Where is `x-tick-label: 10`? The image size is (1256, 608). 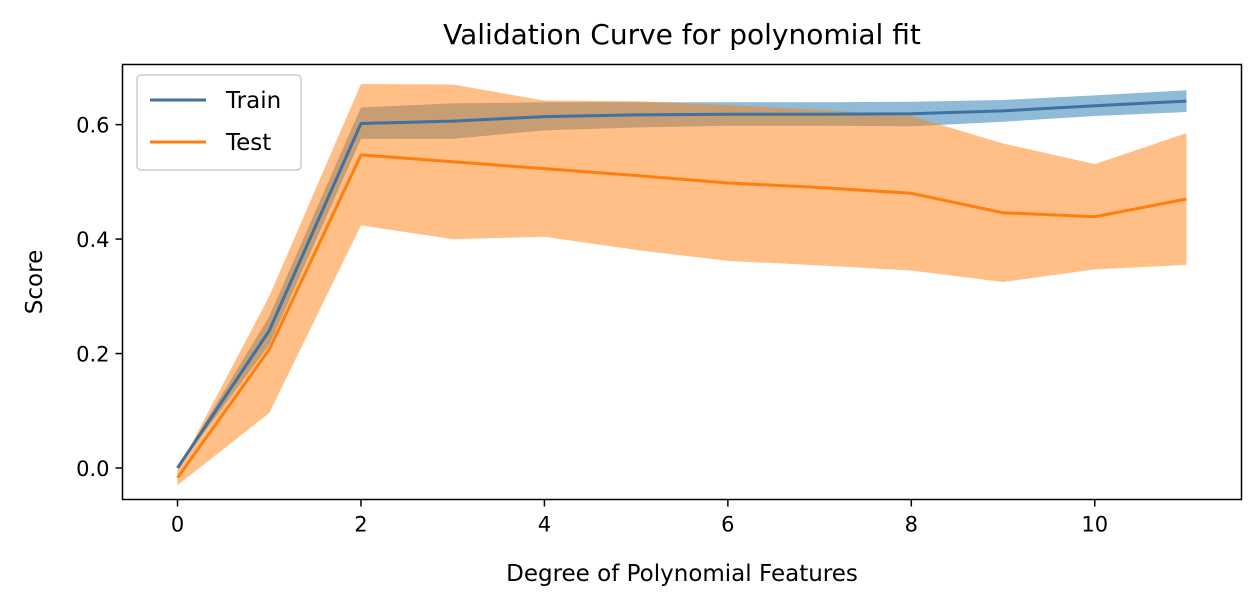
x-tick-label: 10 is located at coordinates (1094, 525).